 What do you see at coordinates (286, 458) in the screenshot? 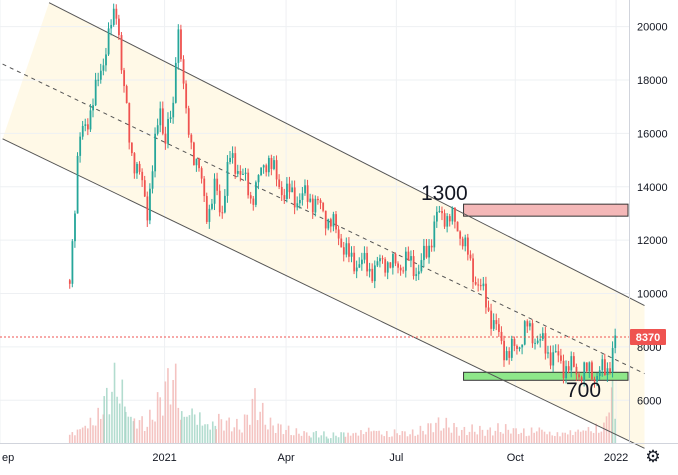
I see `x-tick-label: Apr` at bounding box center [286, 458].